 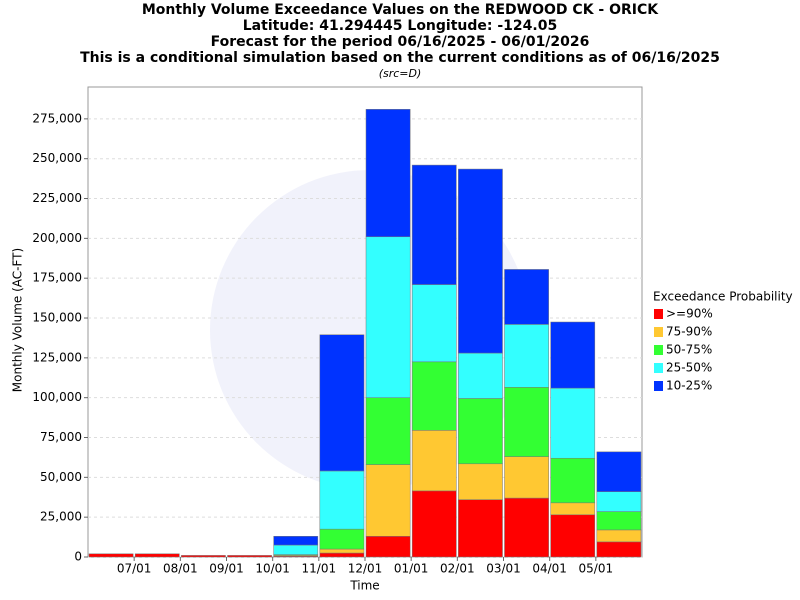 What do you see at coordinates (549, 569) in the screenshot?
I see `x-tick-label: 04/01` at bounding box center [549, 569].